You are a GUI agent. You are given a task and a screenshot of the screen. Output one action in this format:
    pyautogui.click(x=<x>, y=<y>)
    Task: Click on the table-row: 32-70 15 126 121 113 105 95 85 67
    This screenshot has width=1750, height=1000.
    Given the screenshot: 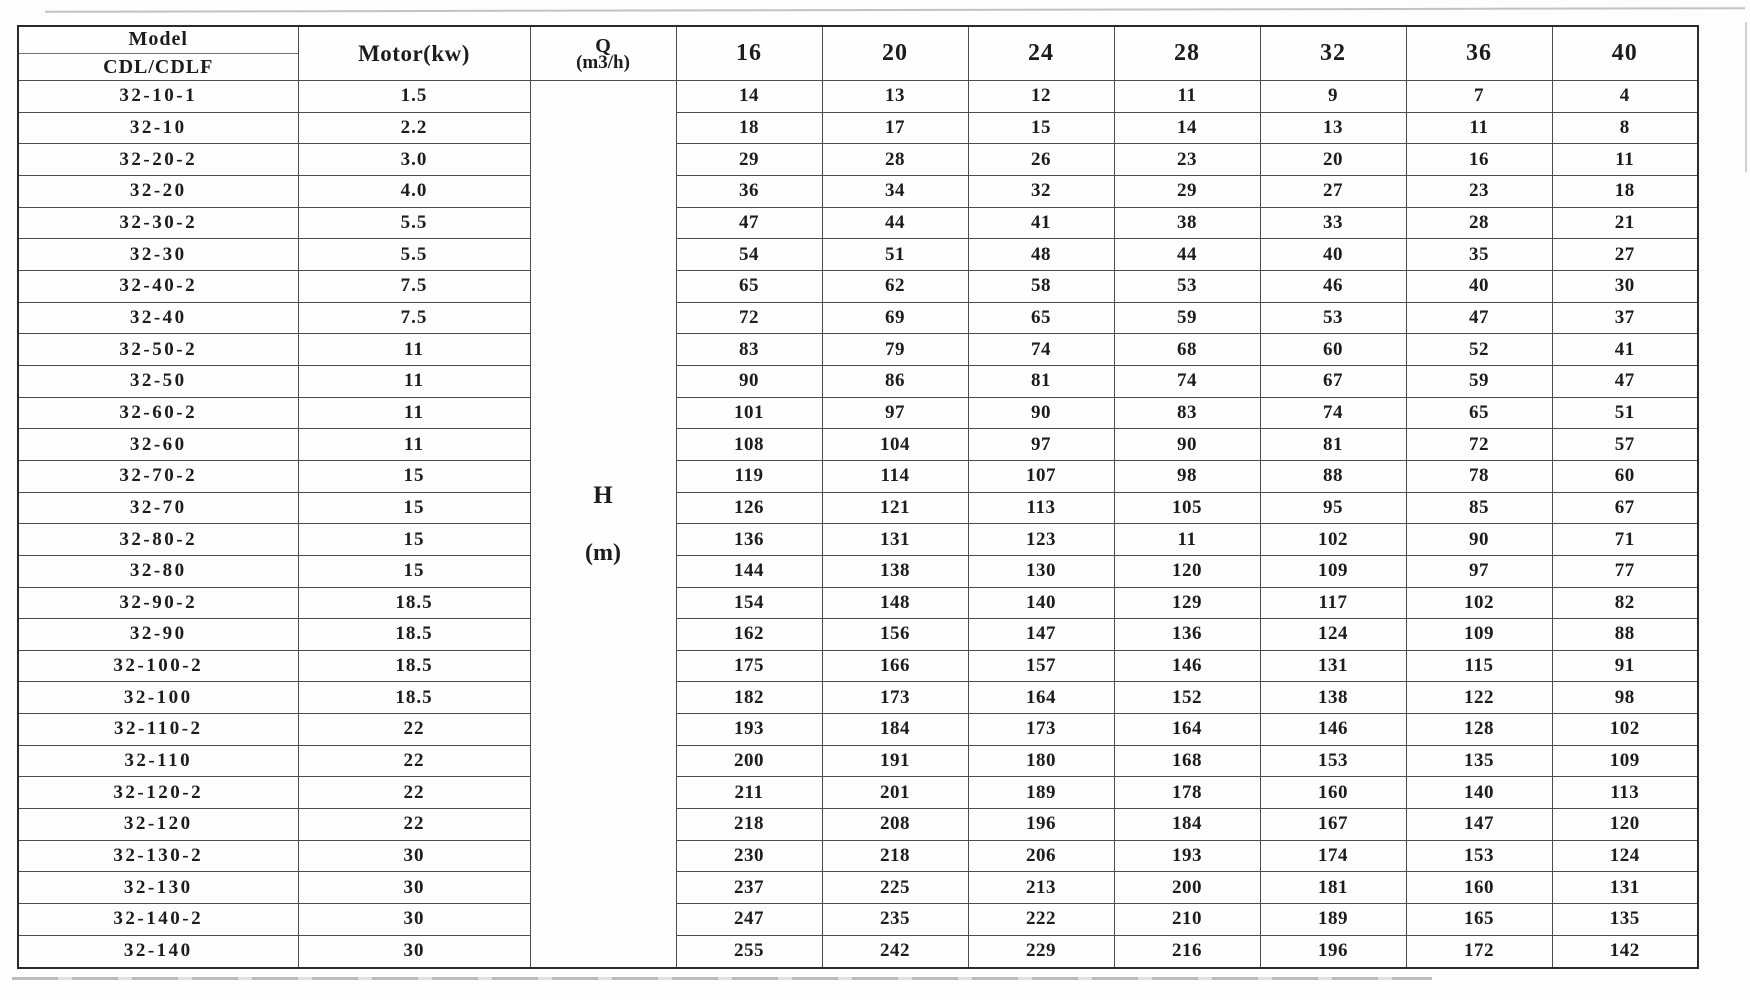 What is the action you would take?
    pyautogui.click(x=858, y=508)
    